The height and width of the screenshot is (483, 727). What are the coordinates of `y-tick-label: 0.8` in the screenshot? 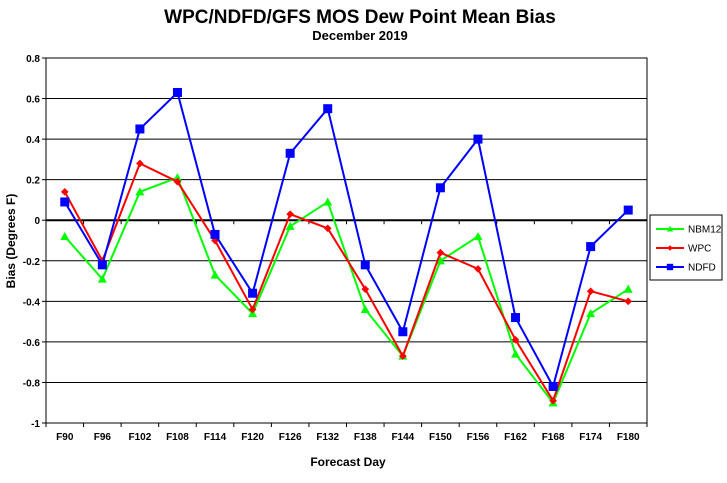 It's located at (33, 59).